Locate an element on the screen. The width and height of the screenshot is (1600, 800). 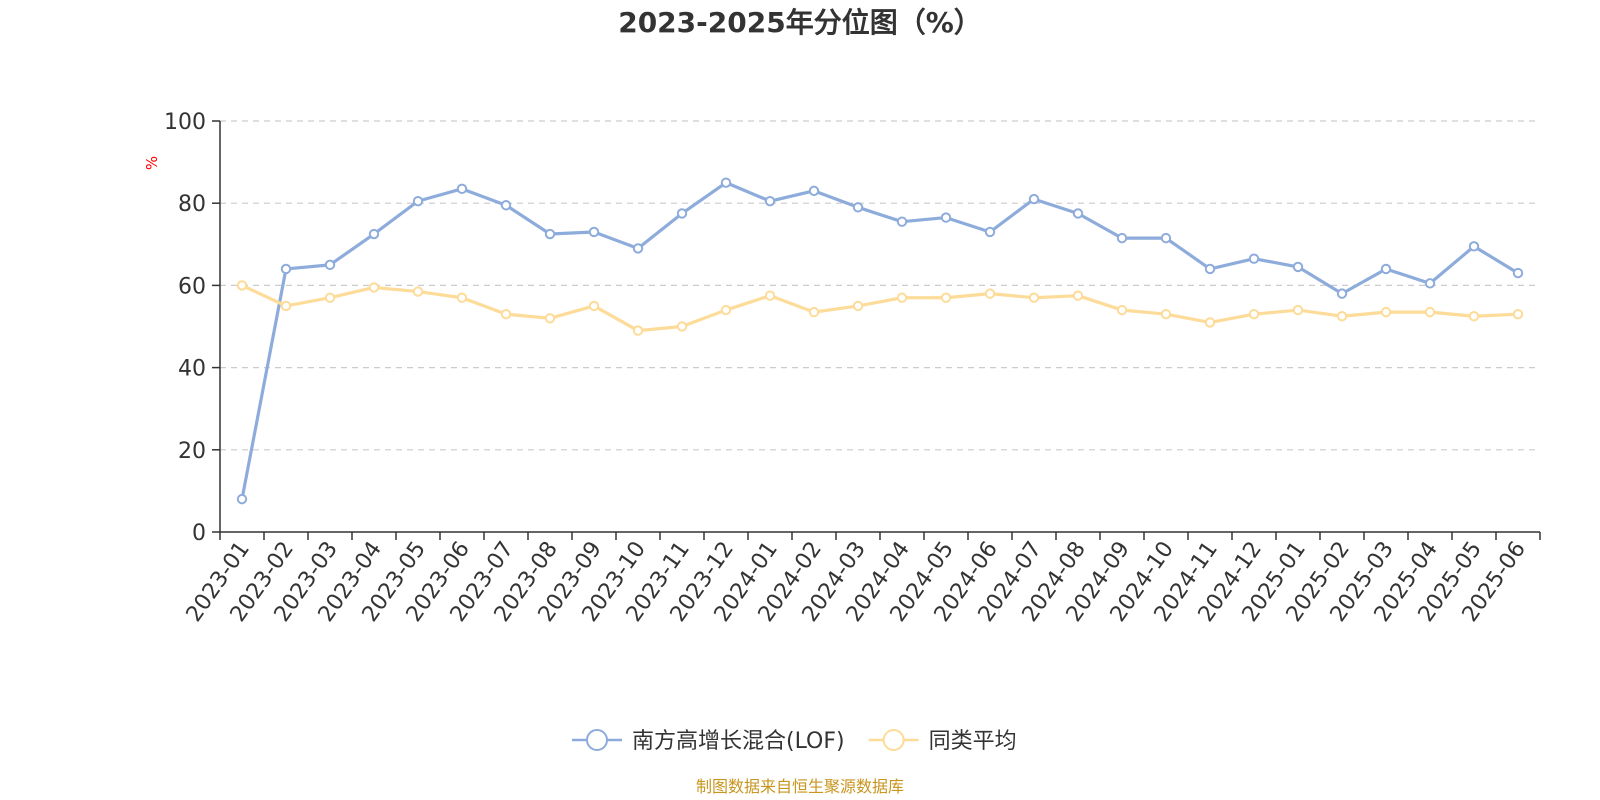
legend-label: 南方高增长混合(LOF) is located at coordinates (738, 741).